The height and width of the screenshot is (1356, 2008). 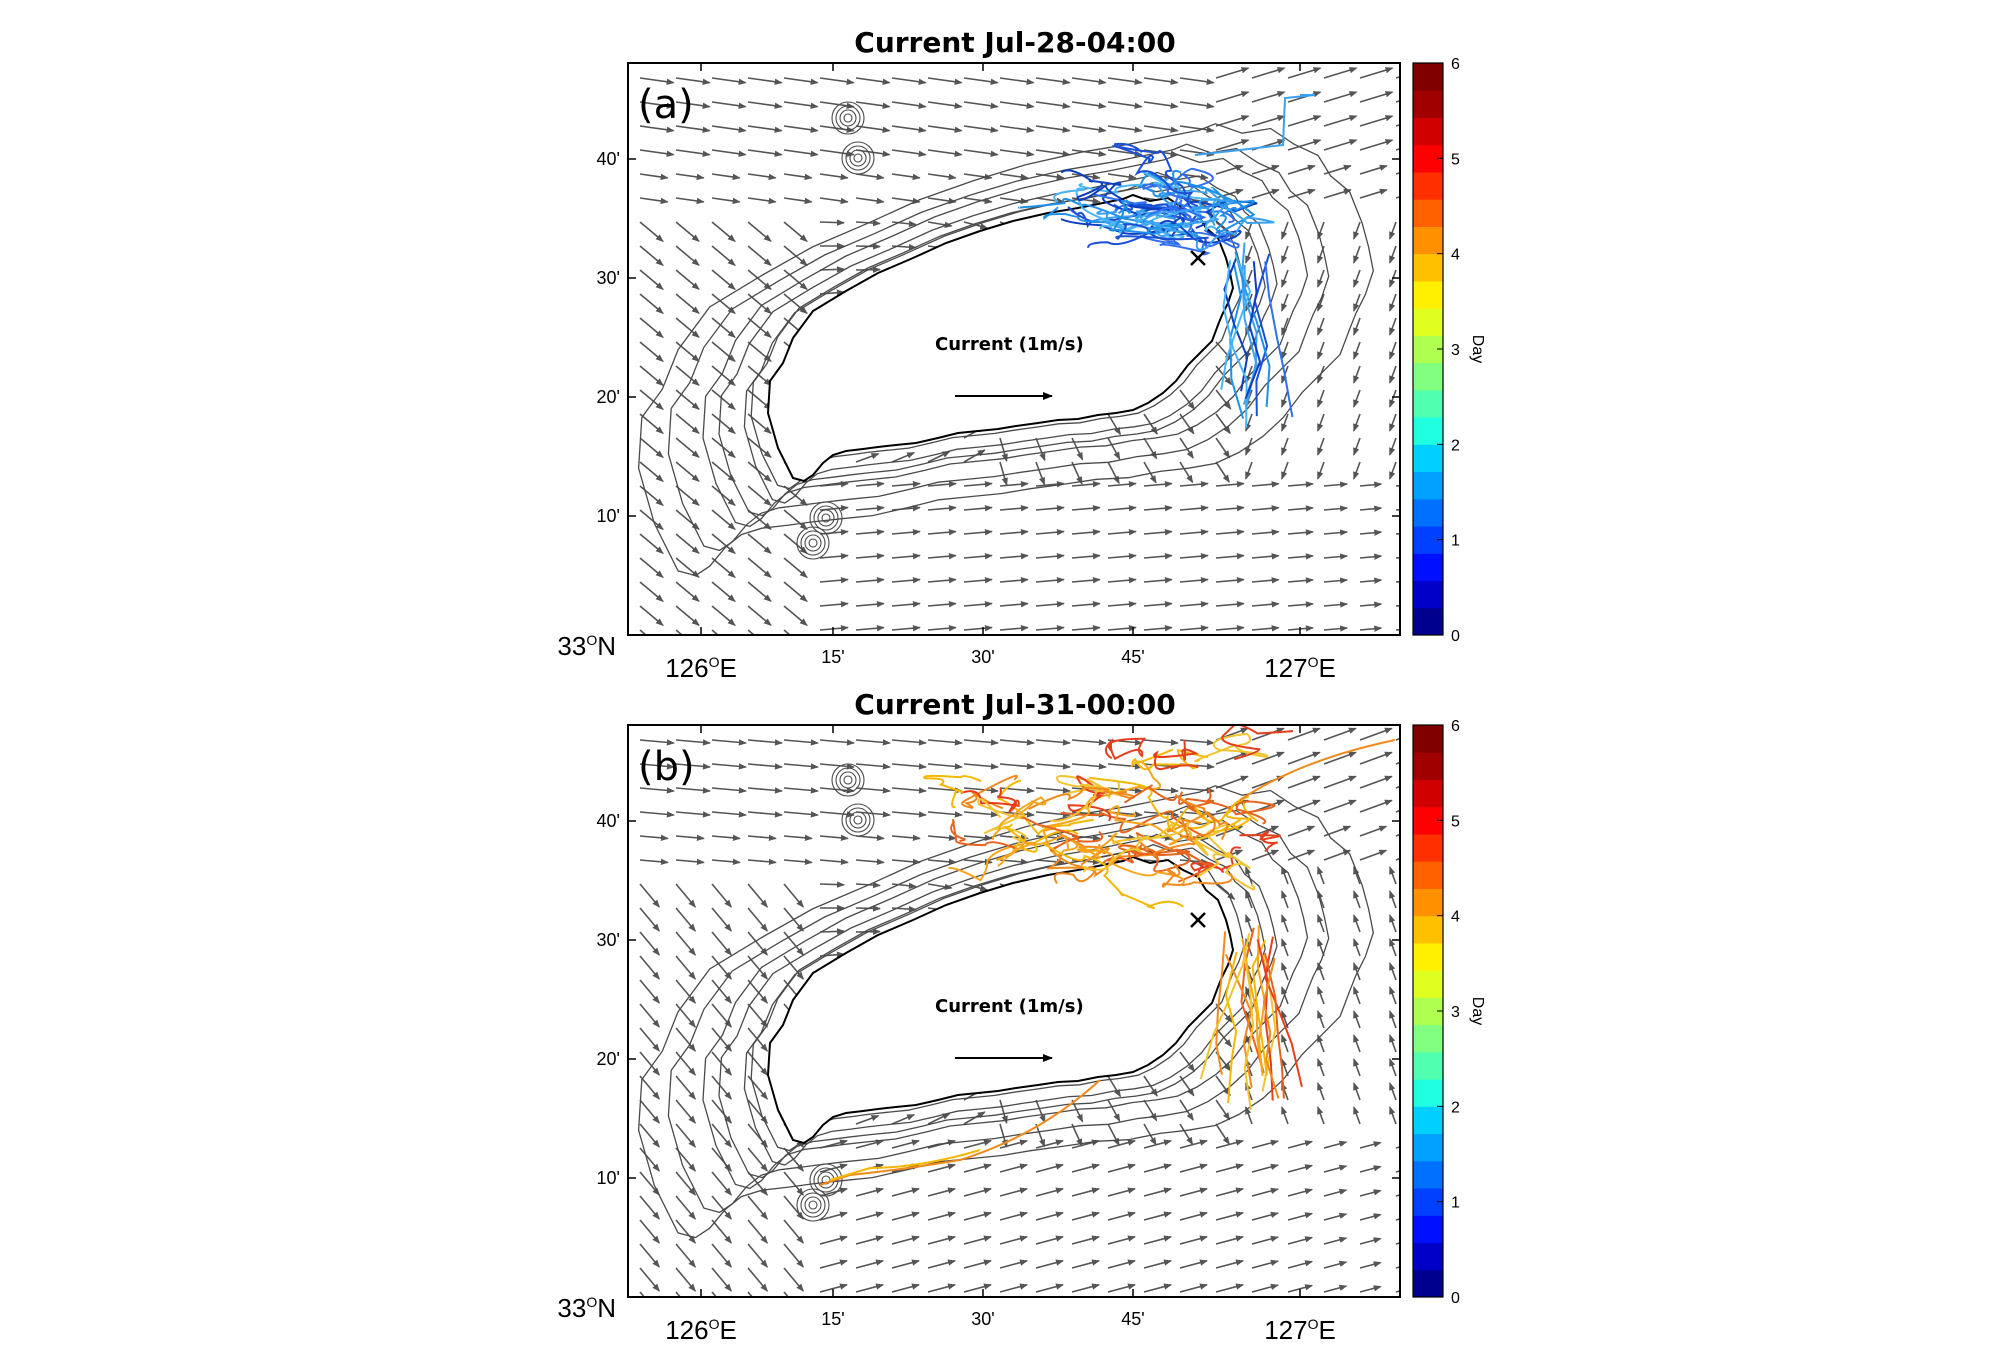 I want to click on drifter-tracks-a, so click(x=1166, y=261).